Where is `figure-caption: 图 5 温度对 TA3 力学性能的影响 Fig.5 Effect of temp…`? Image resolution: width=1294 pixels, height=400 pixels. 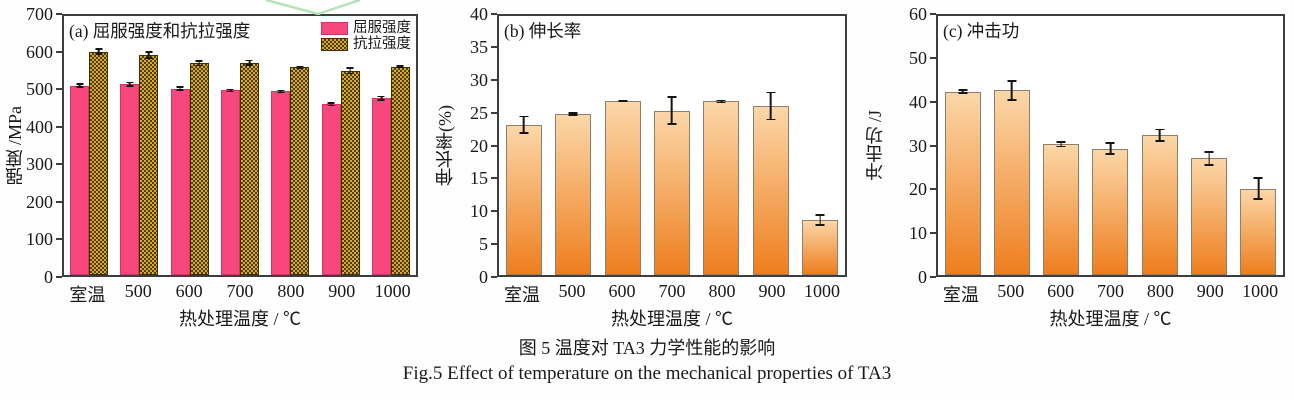 figure-caption: 图 5 温度对 TA3 力学性能的影响 Fig.5 Effect of temp… is located at coordinates (647, 361).